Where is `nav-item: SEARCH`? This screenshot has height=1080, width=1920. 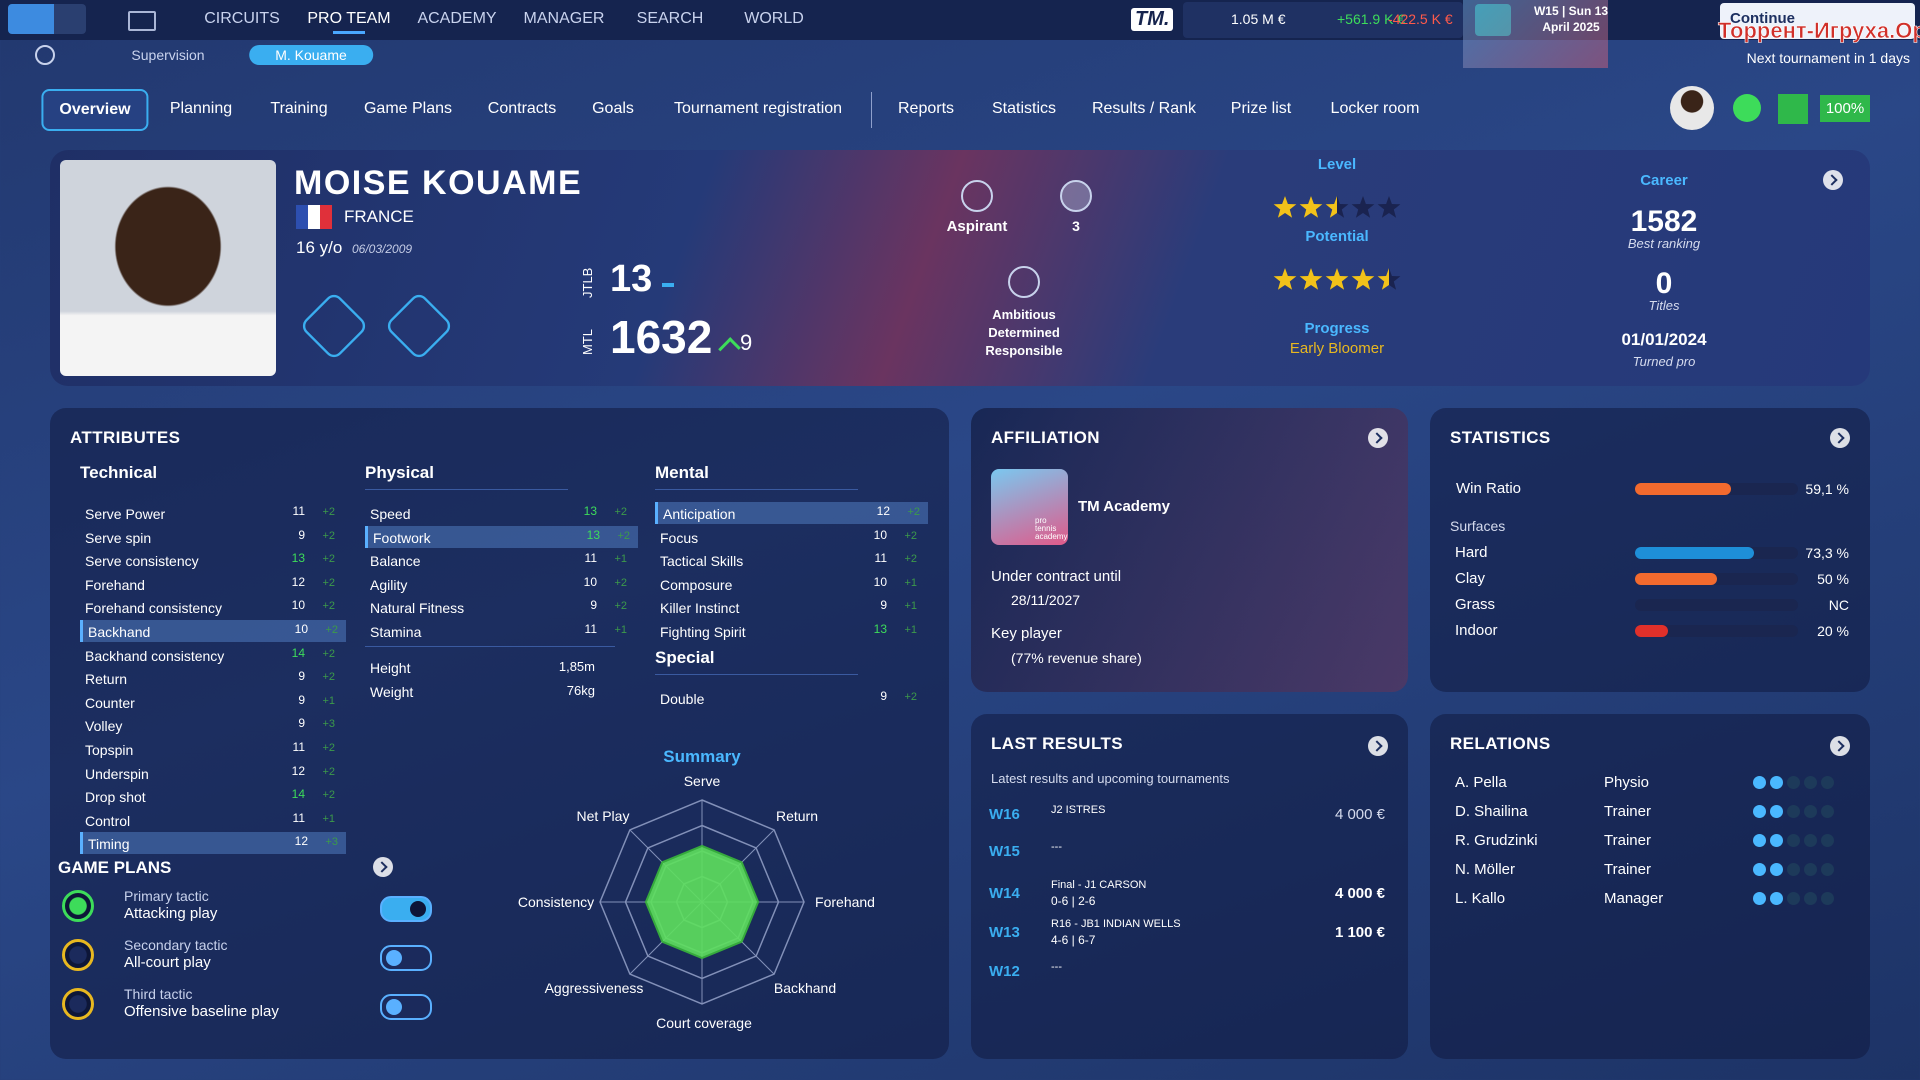
nav-item: SEARCH is located at coordinates (670, 18).